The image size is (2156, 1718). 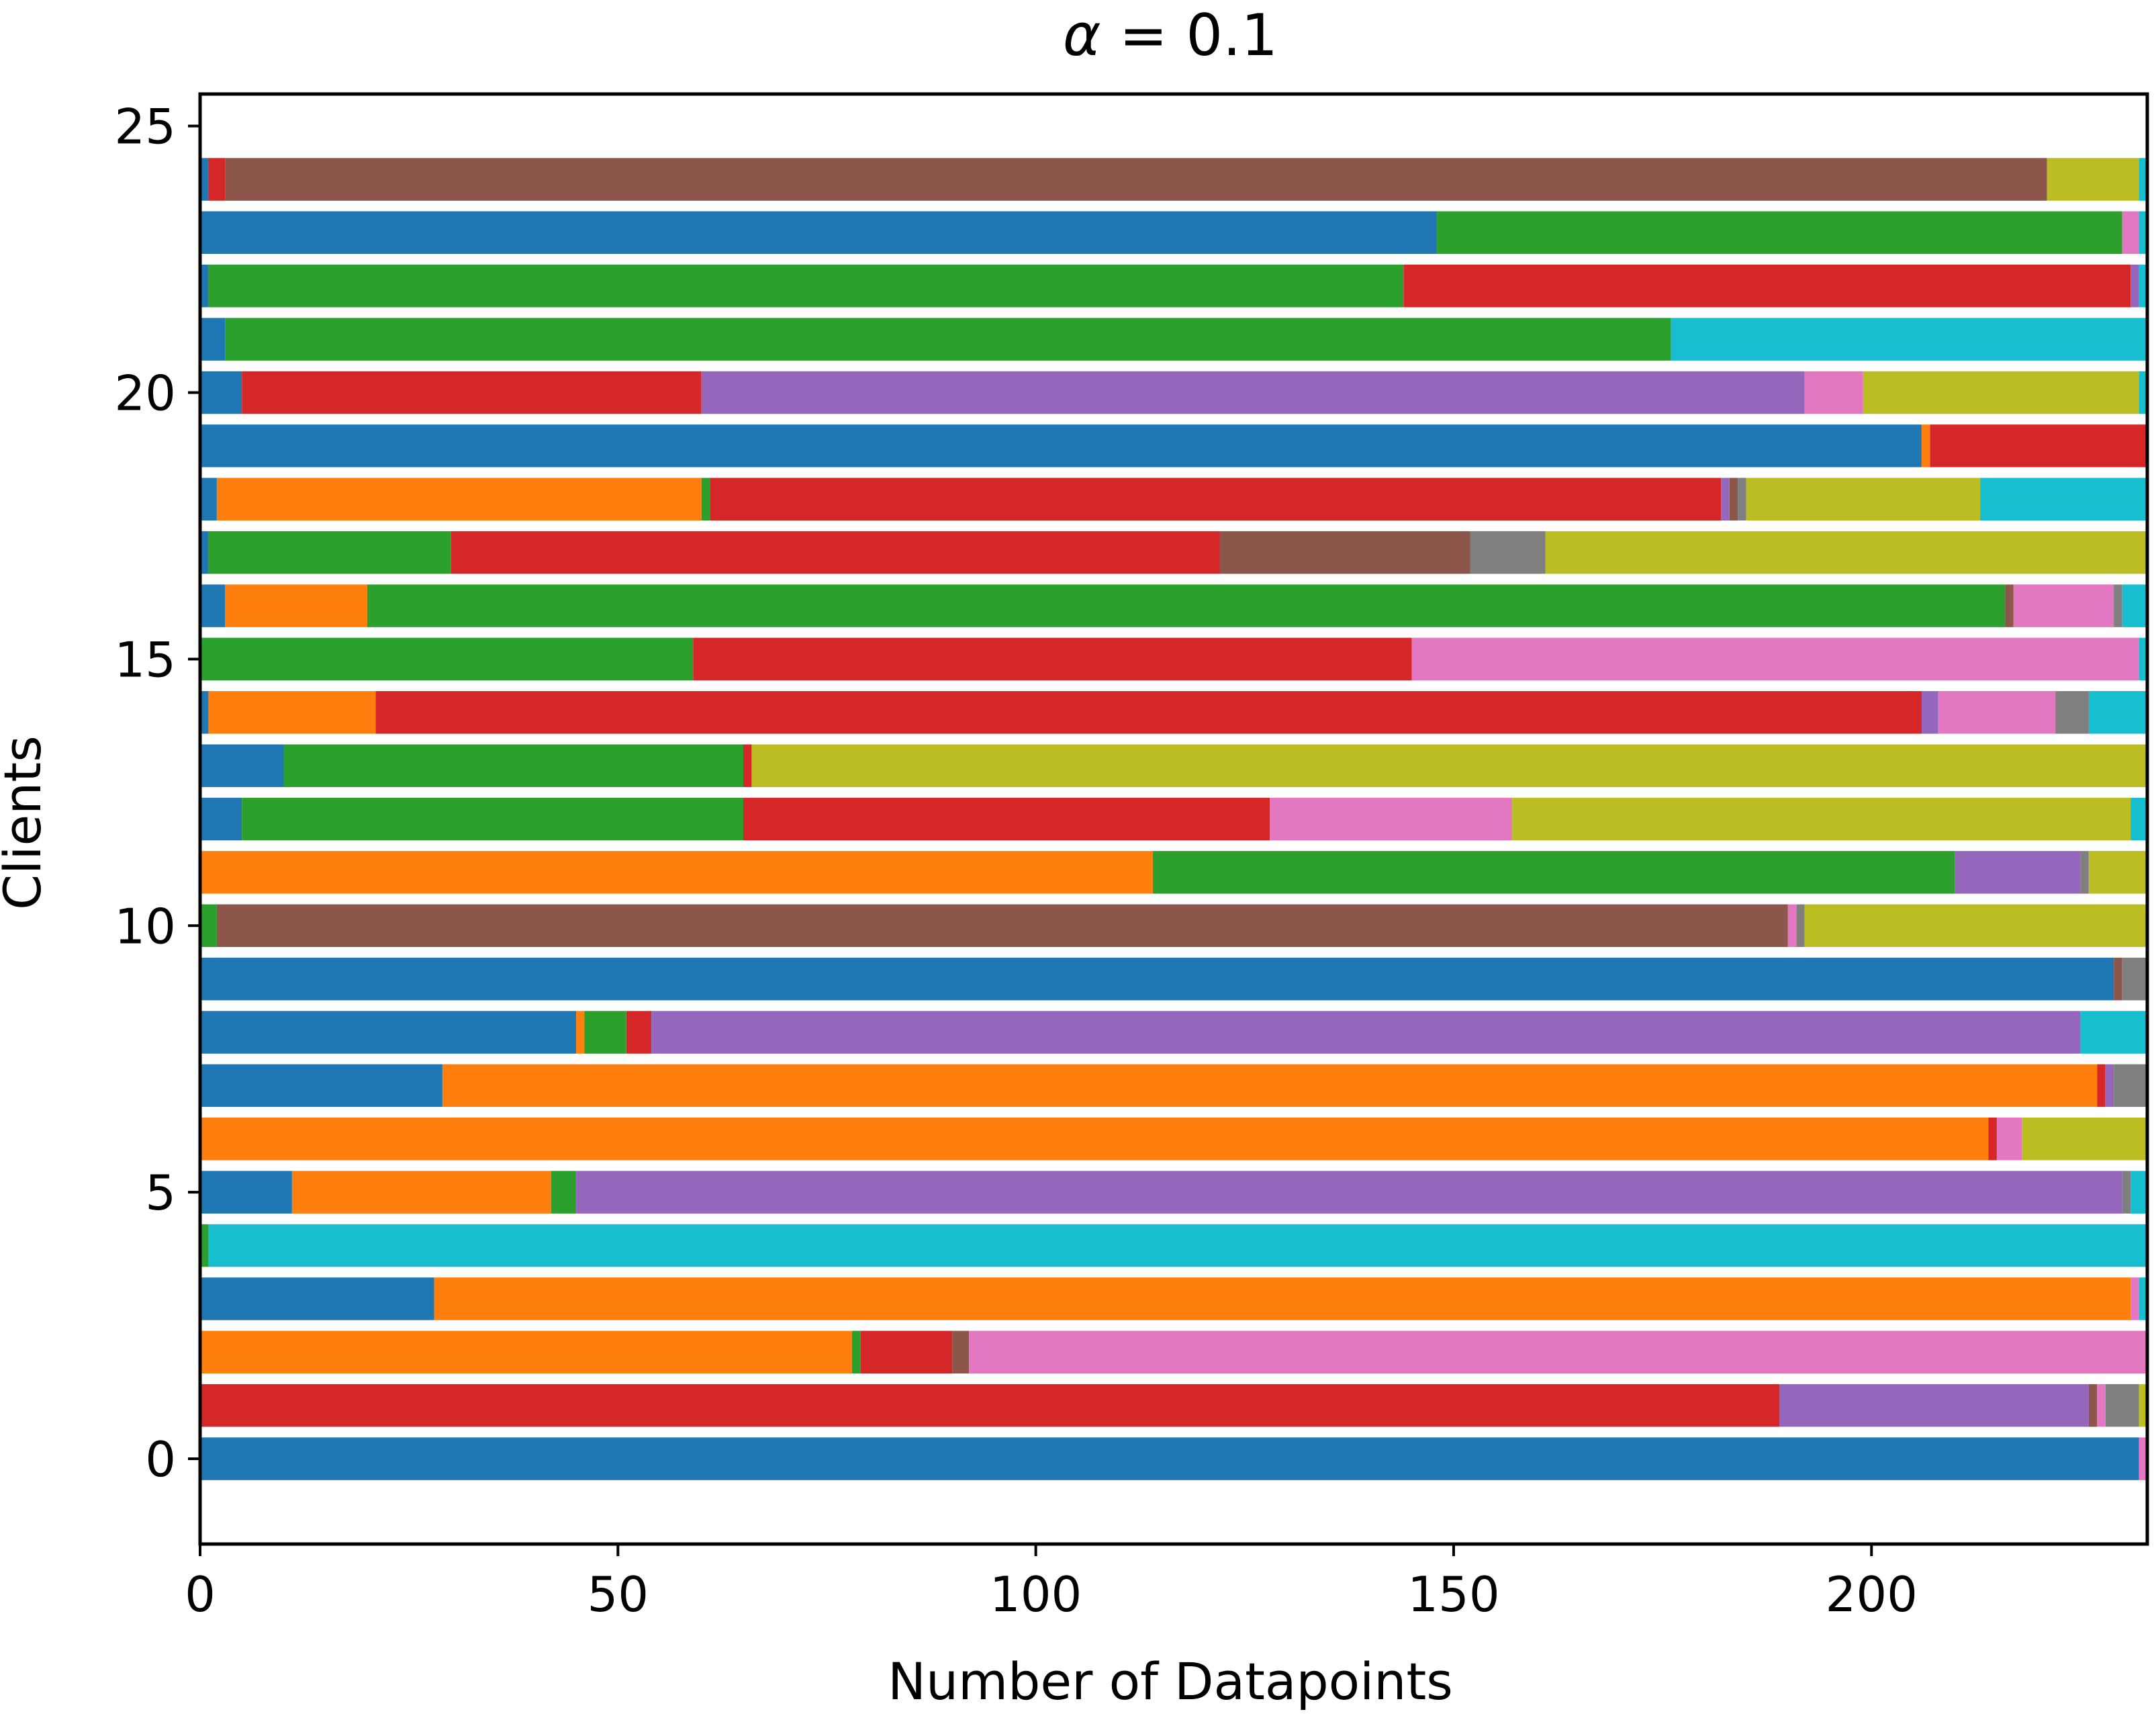 What do you see at coordinates (1872, 1594) in the screenshot?
I see `x-tick-label-200: 200` at bounding box center [1872, 1594].